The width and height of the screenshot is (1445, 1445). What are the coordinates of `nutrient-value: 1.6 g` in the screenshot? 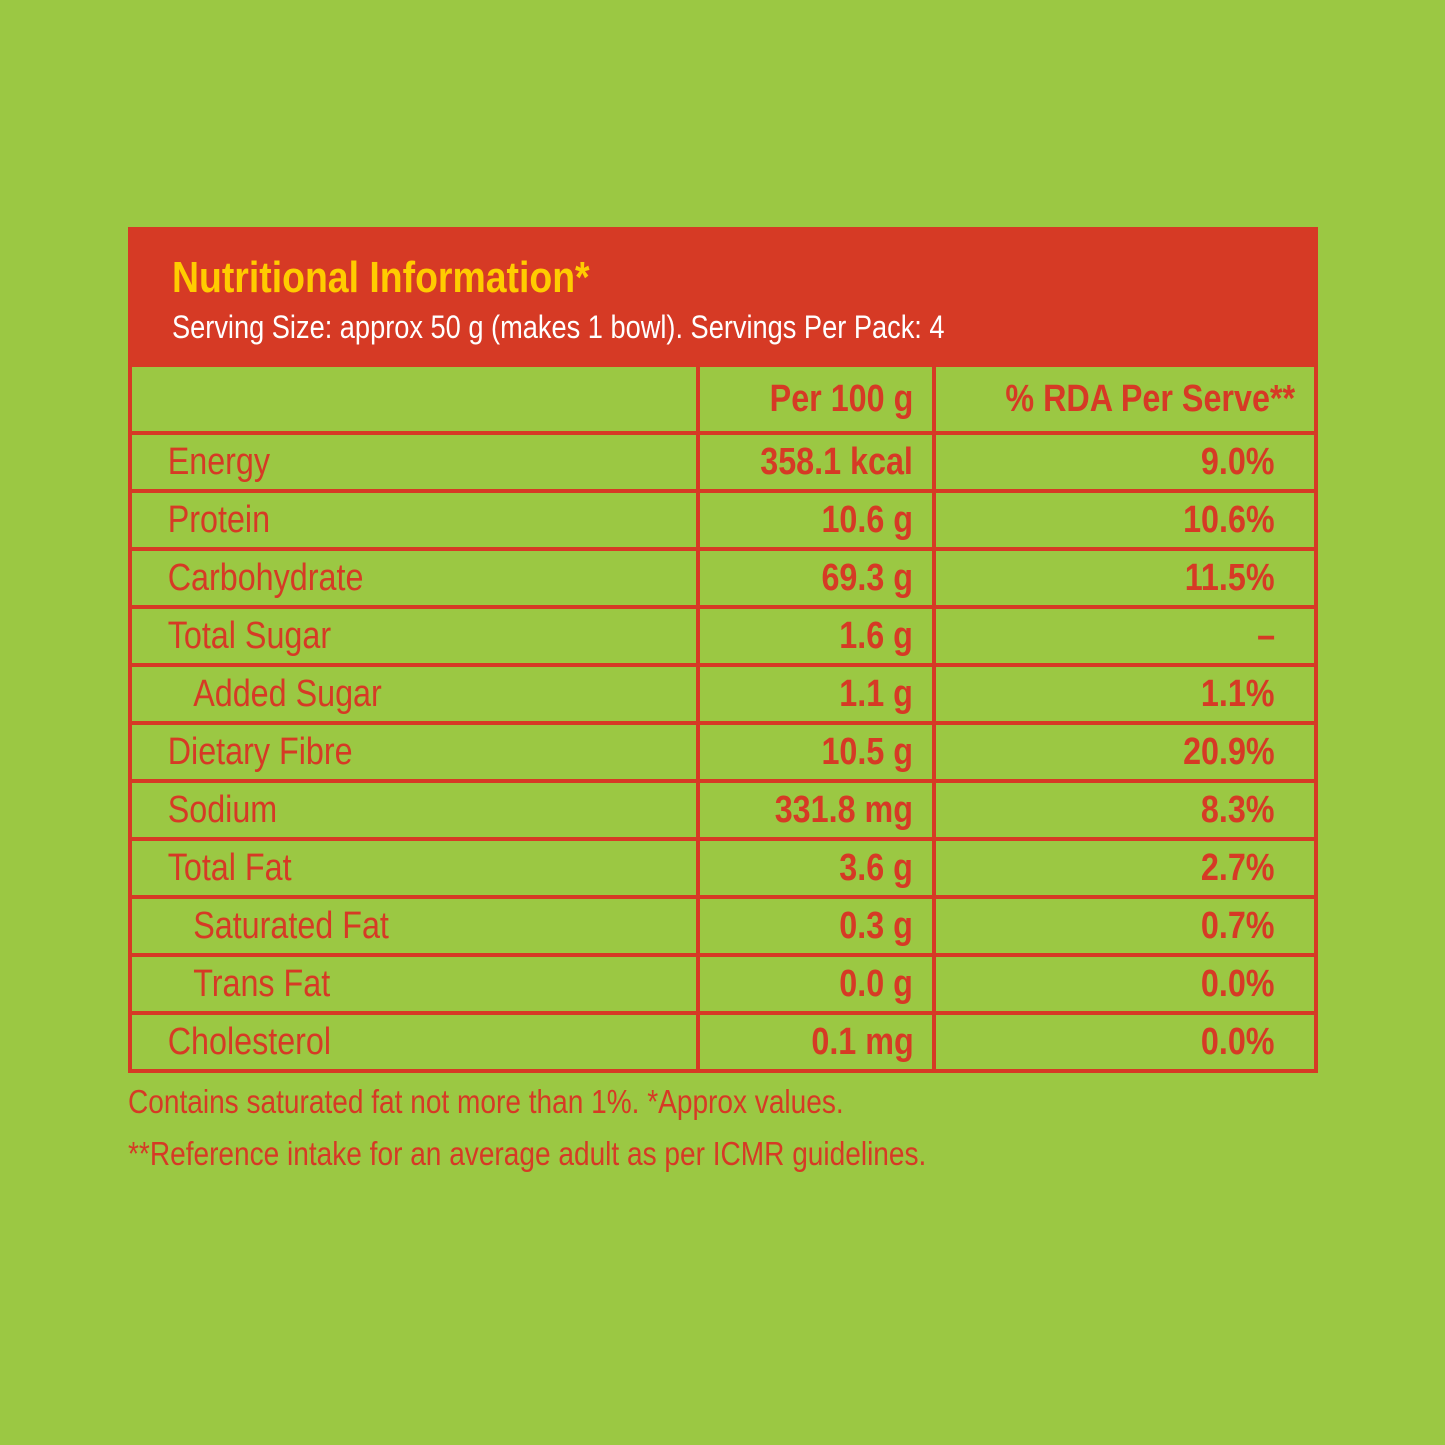 It's located at (816, 636).